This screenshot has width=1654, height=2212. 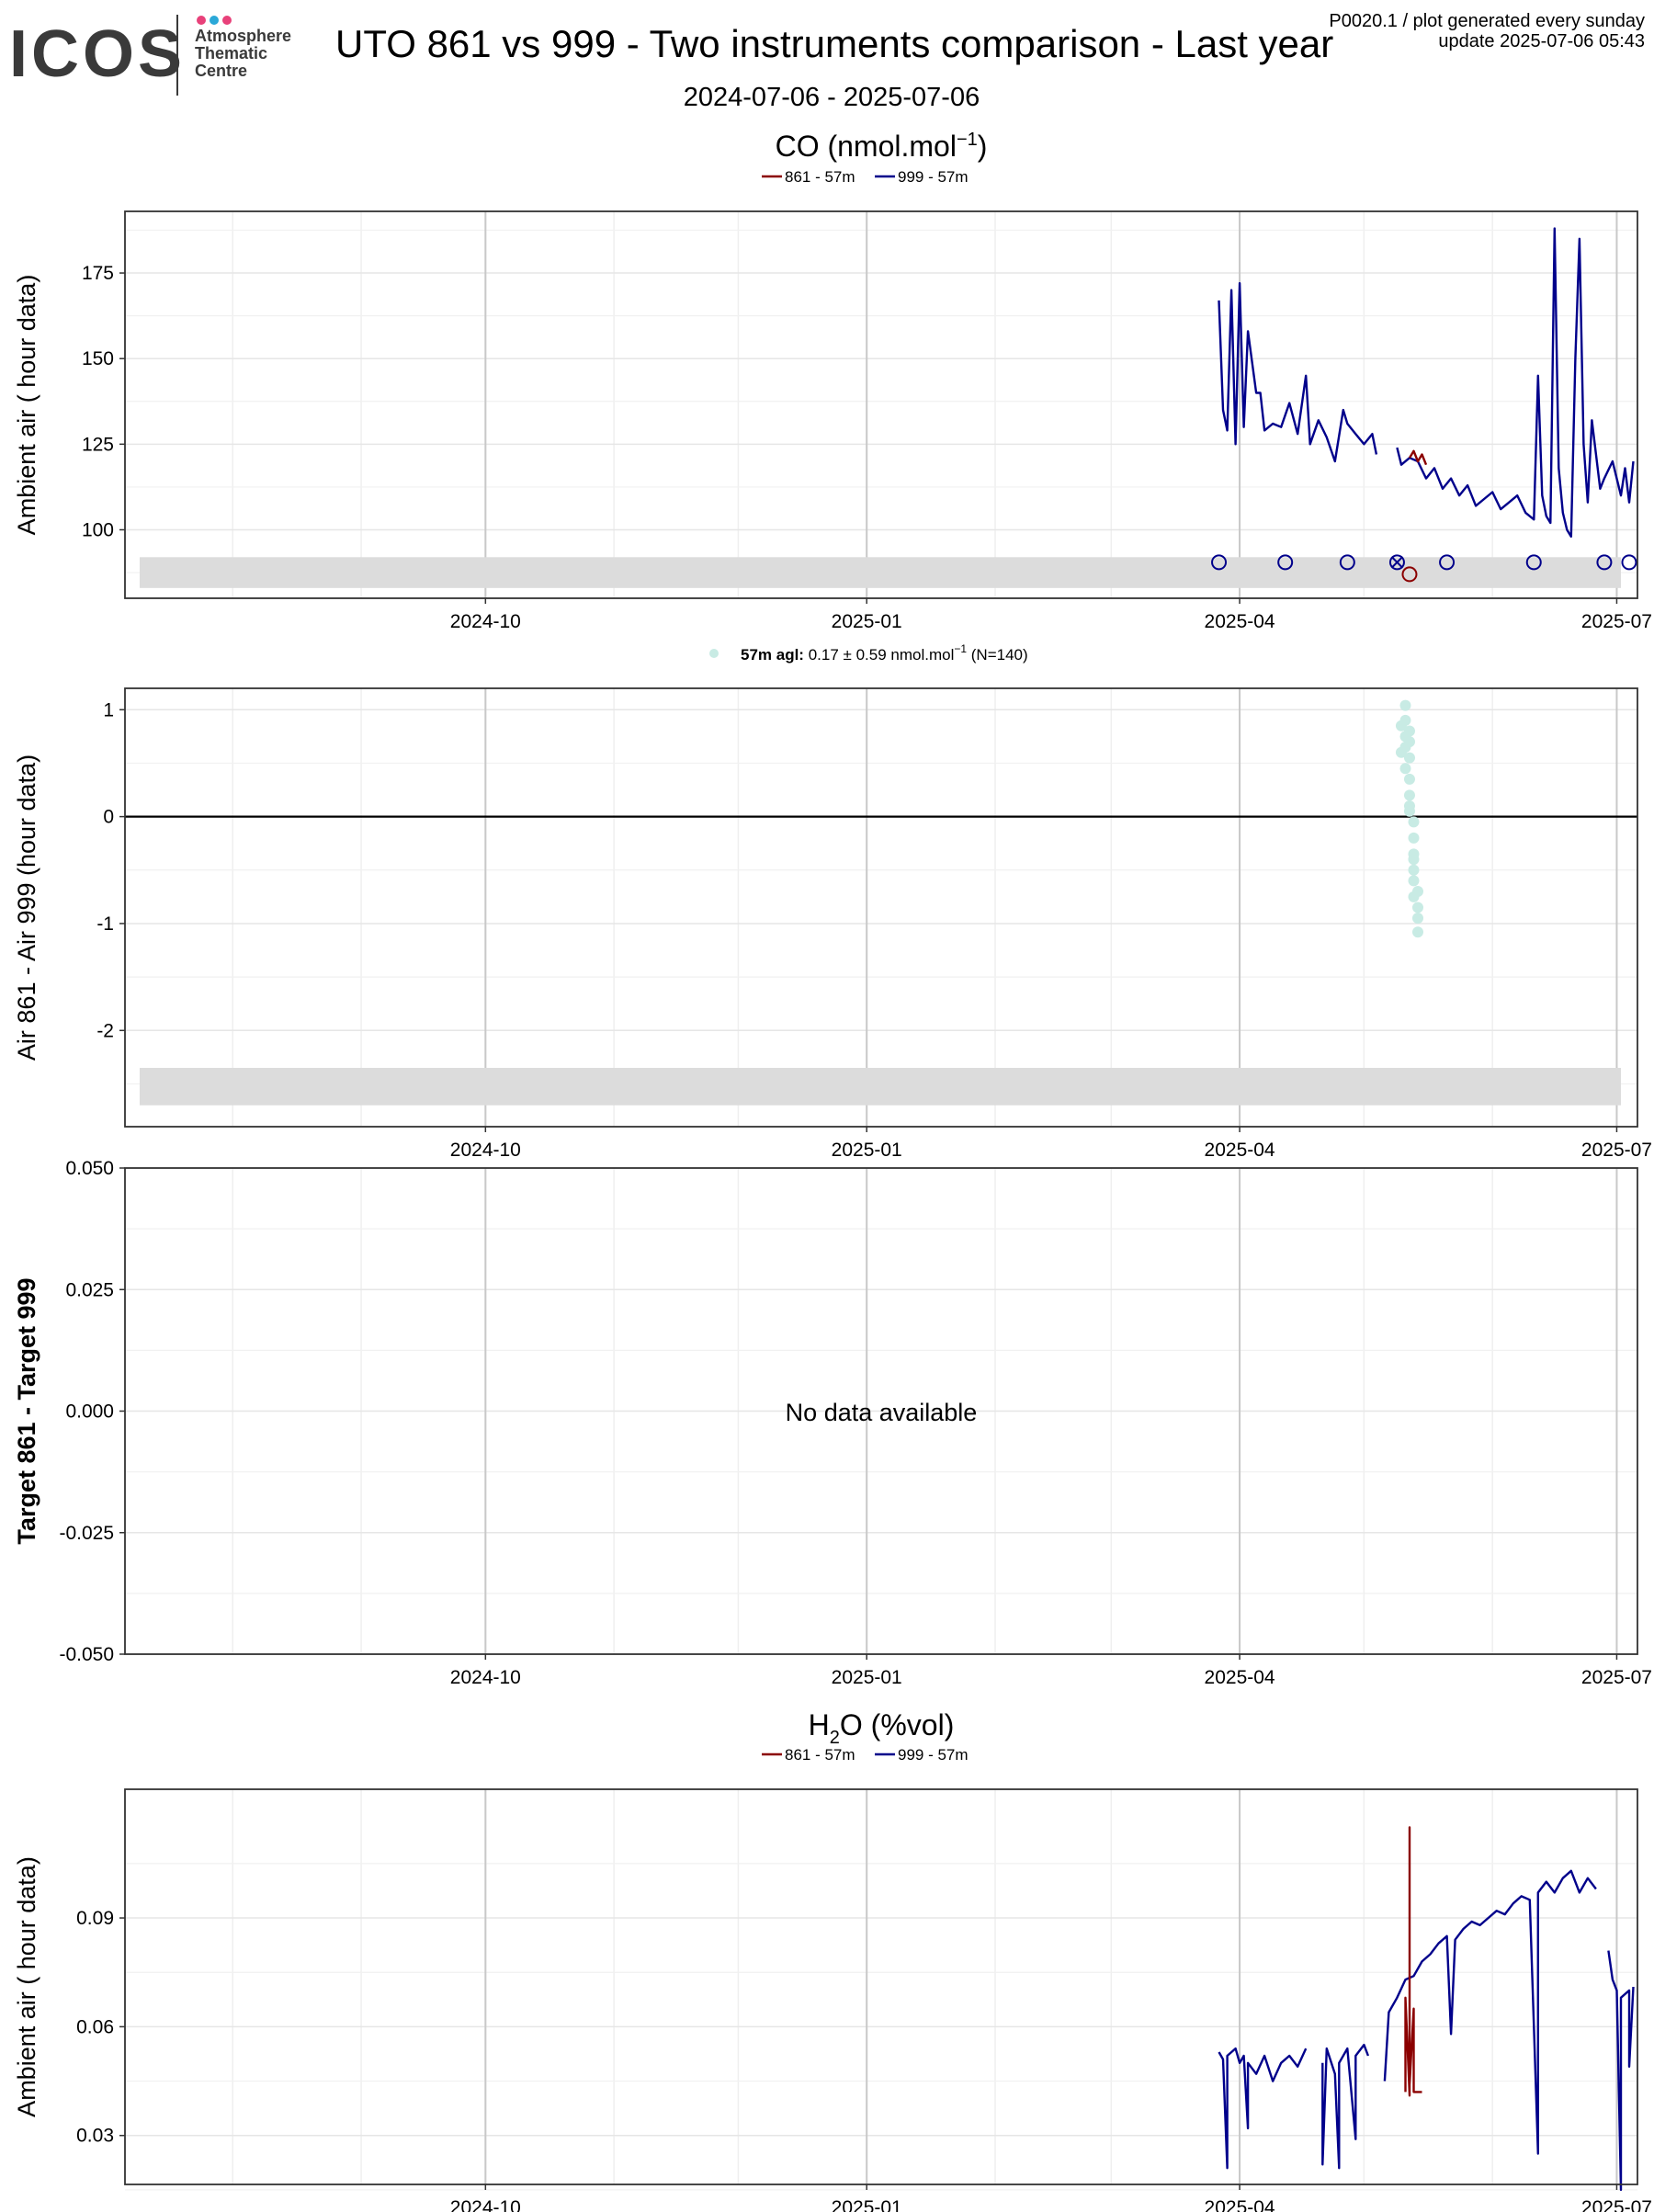 I want to click on co-title-main: CO (nmol.mol, so click(x=866, y=146).